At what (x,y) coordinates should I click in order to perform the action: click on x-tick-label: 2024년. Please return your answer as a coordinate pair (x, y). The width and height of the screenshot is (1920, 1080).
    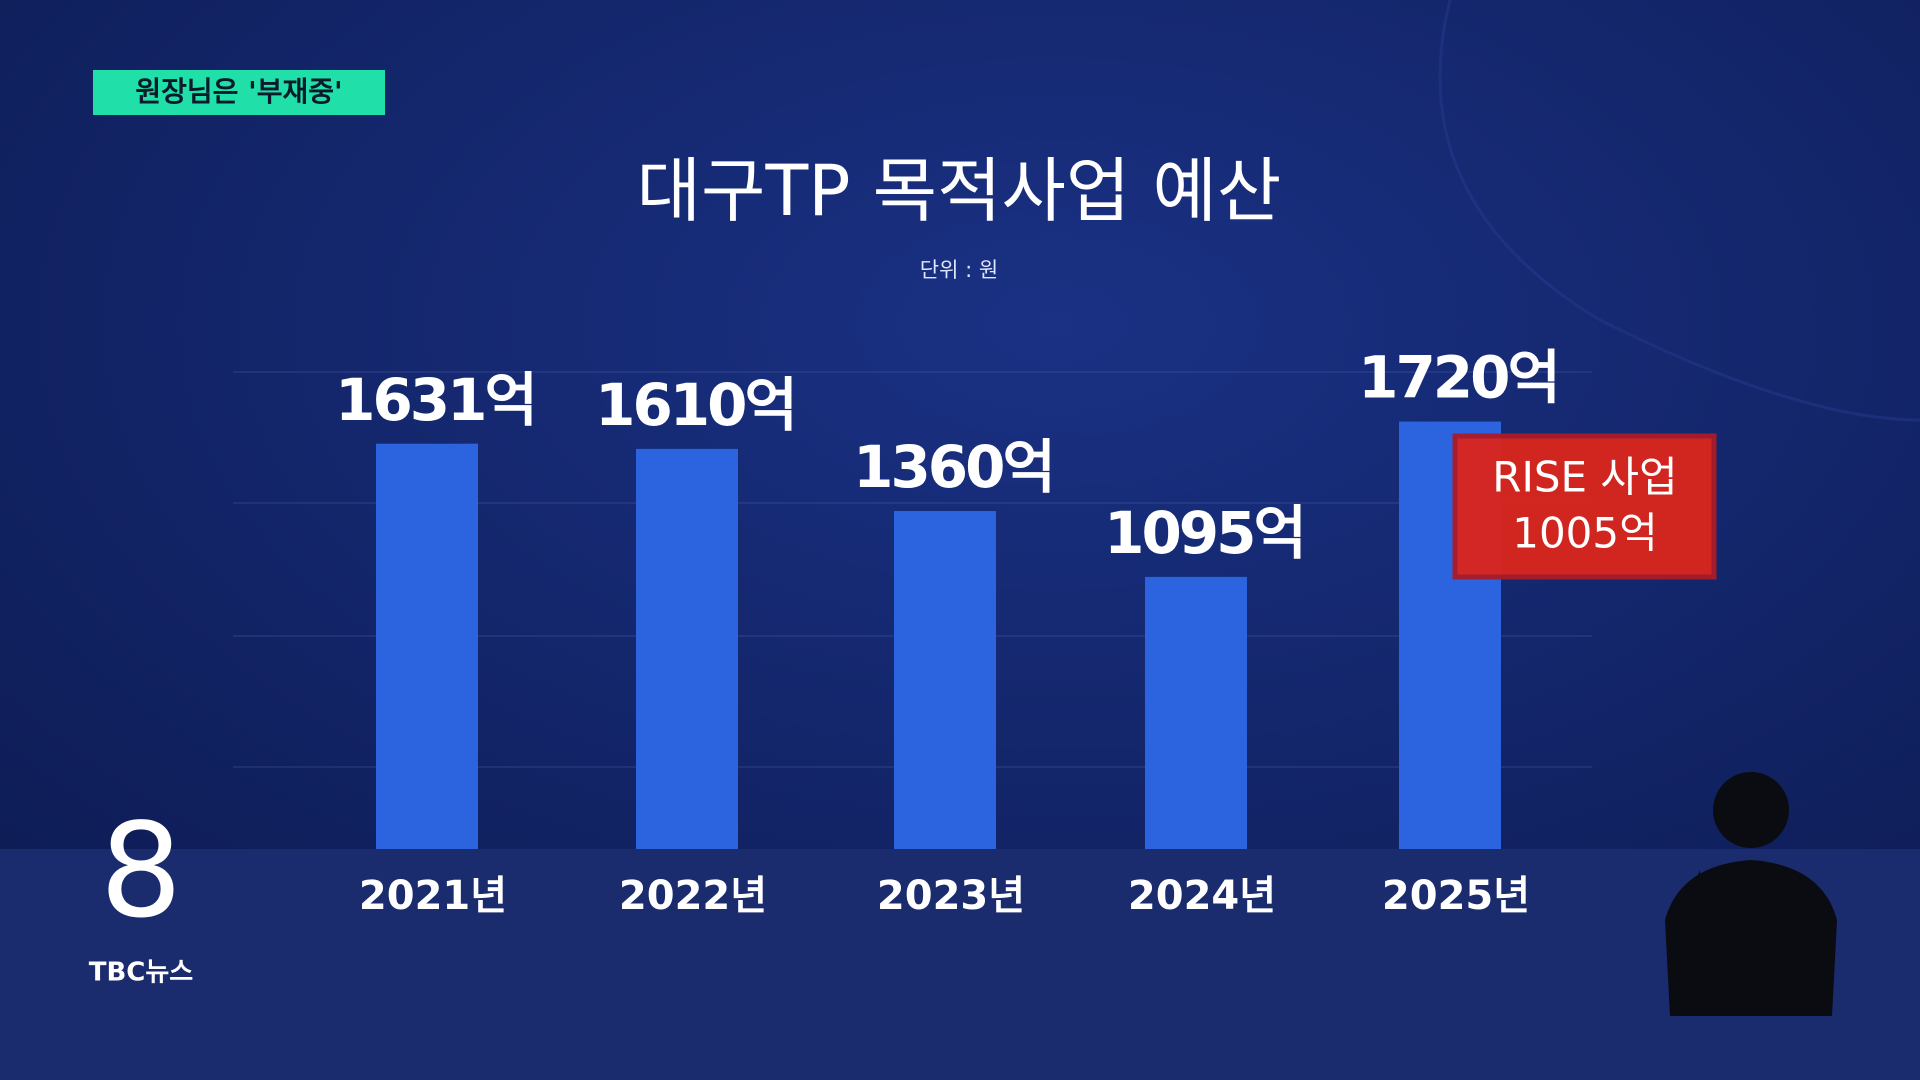
    Looking at the image, I should click on (1202, 896).